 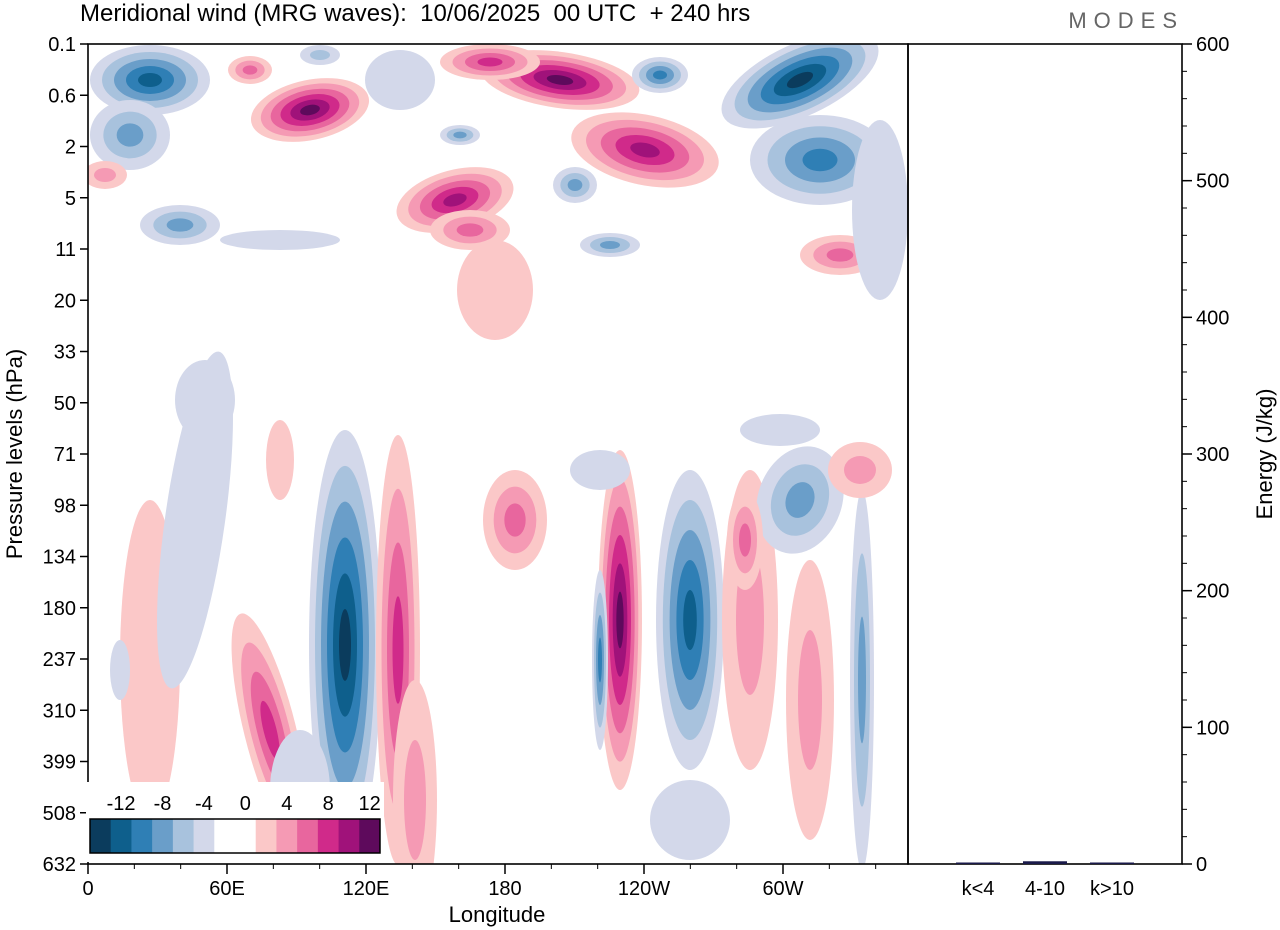 I want to click on energy-tick-label: 300, so click(x=1212, y=455).